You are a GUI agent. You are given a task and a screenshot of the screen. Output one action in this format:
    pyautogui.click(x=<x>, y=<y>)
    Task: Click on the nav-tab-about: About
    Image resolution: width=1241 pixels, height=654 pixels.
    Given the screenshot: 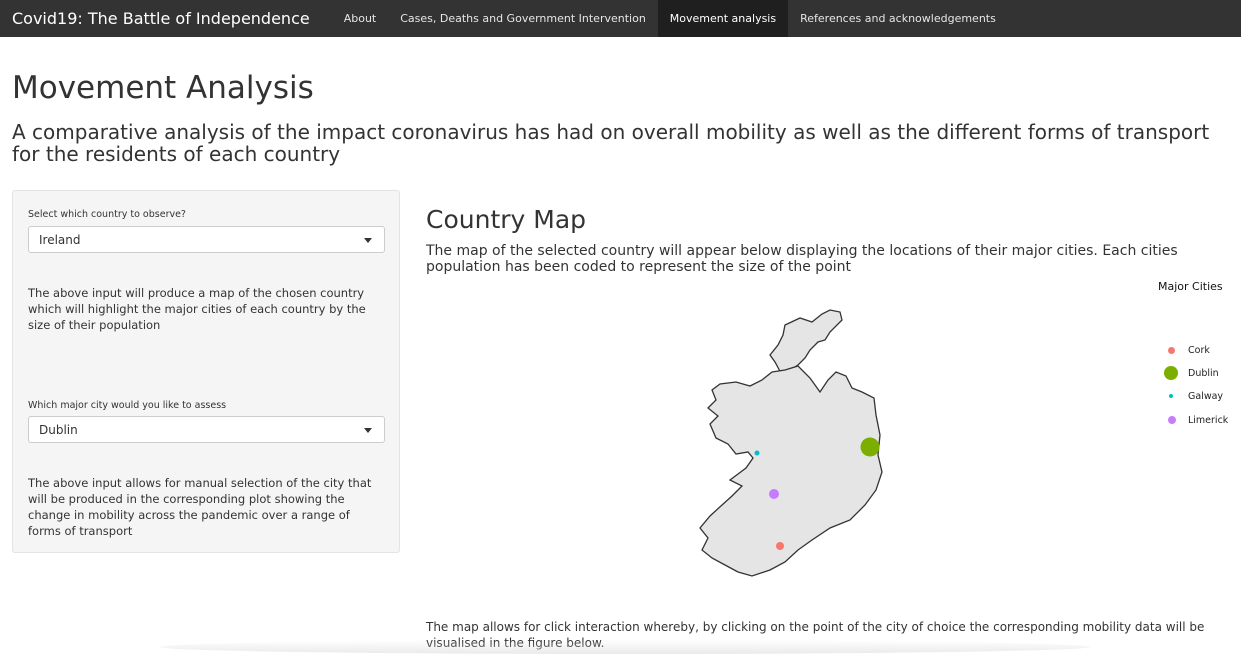 What is the action you would take?
    pyautogui.click(x=360, y=18)
    